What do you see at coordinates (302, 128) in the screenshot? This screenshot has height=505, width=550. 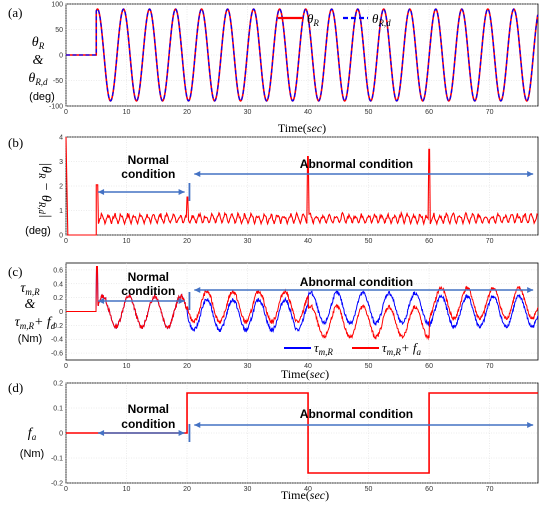 I see `xlabel-a: Time(sec)` at bounding box center [302, 128].